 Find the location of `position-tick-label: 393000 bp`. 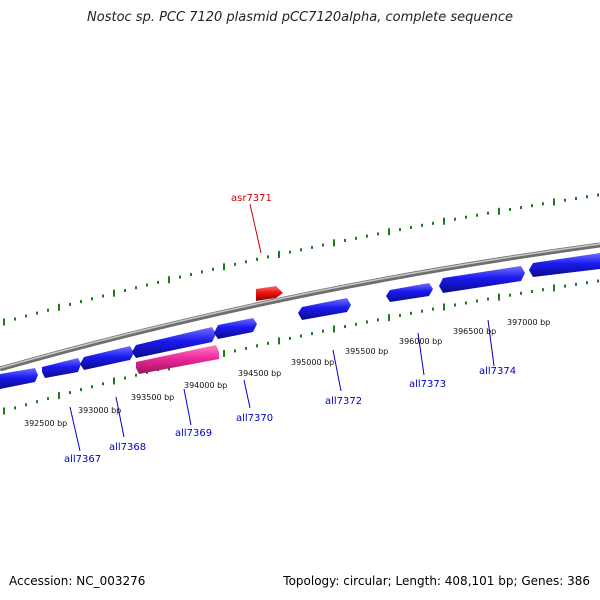

position-tick-label: 393000 bp is located at coordinates (99, 410).